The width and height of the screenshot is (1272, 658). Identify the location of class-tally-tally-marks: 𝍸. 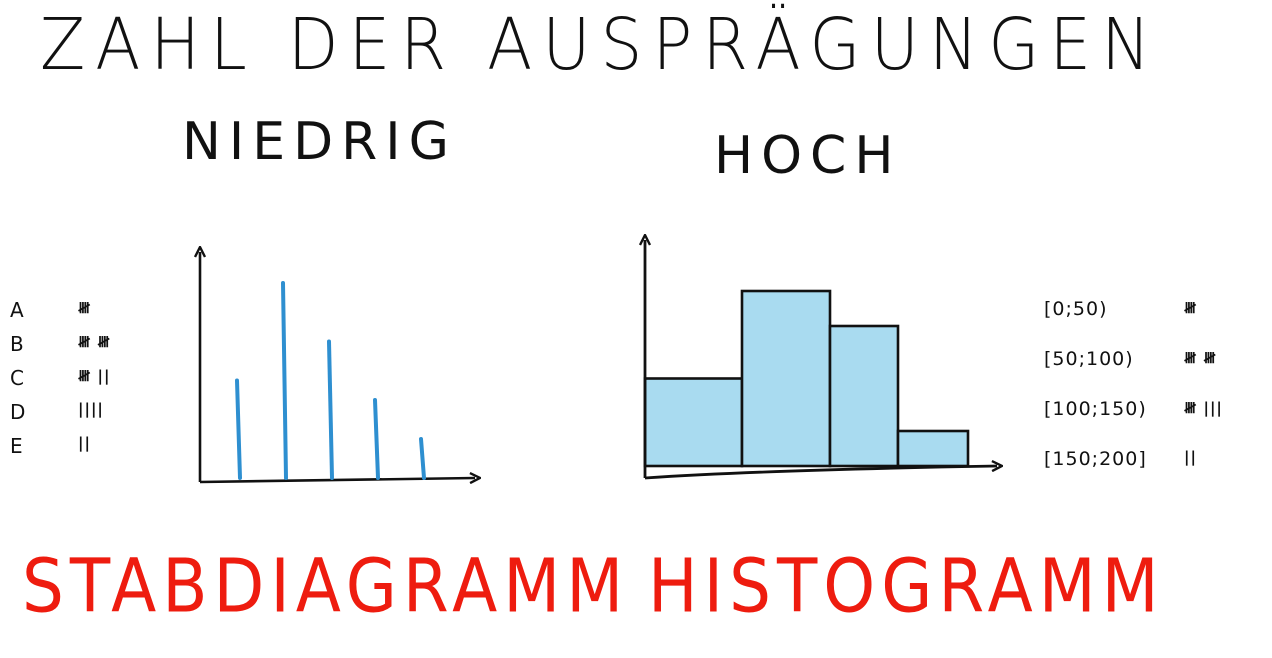
(1191, 308).